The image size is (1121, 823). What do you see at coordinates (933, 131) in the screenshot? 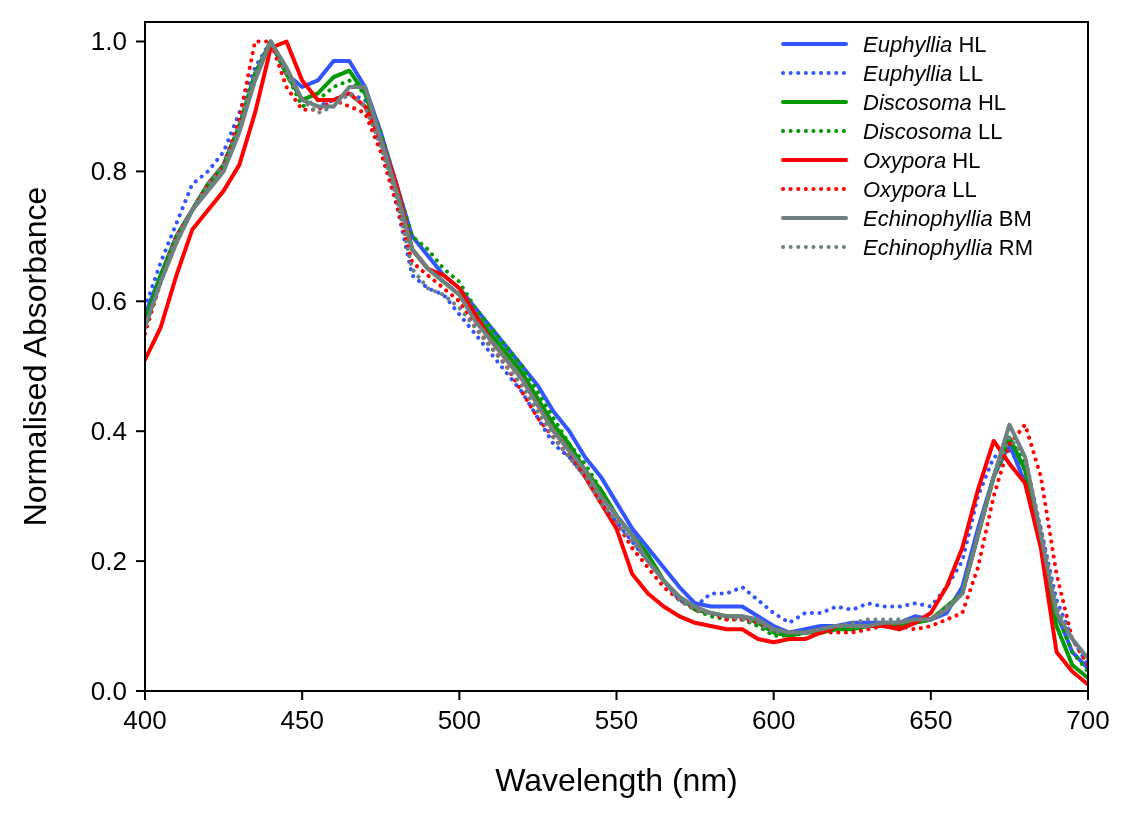
I see `legend-label: Discosoma LL` at bounding box center [933, 131].